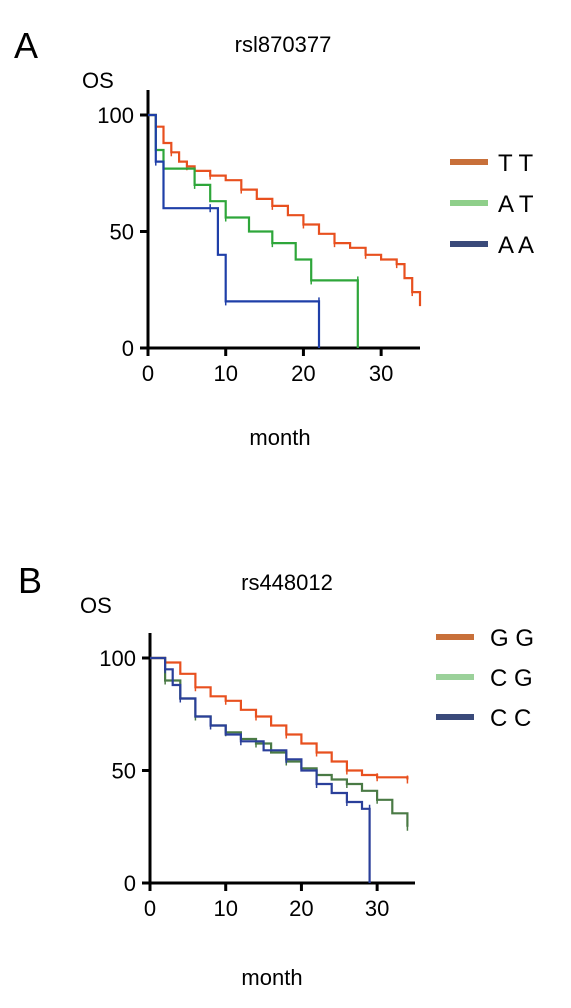 The image size is (571, 1008). Describe the element at coordinates (515, 163) in the screenshot. I see `legend-label: T T` at that location.